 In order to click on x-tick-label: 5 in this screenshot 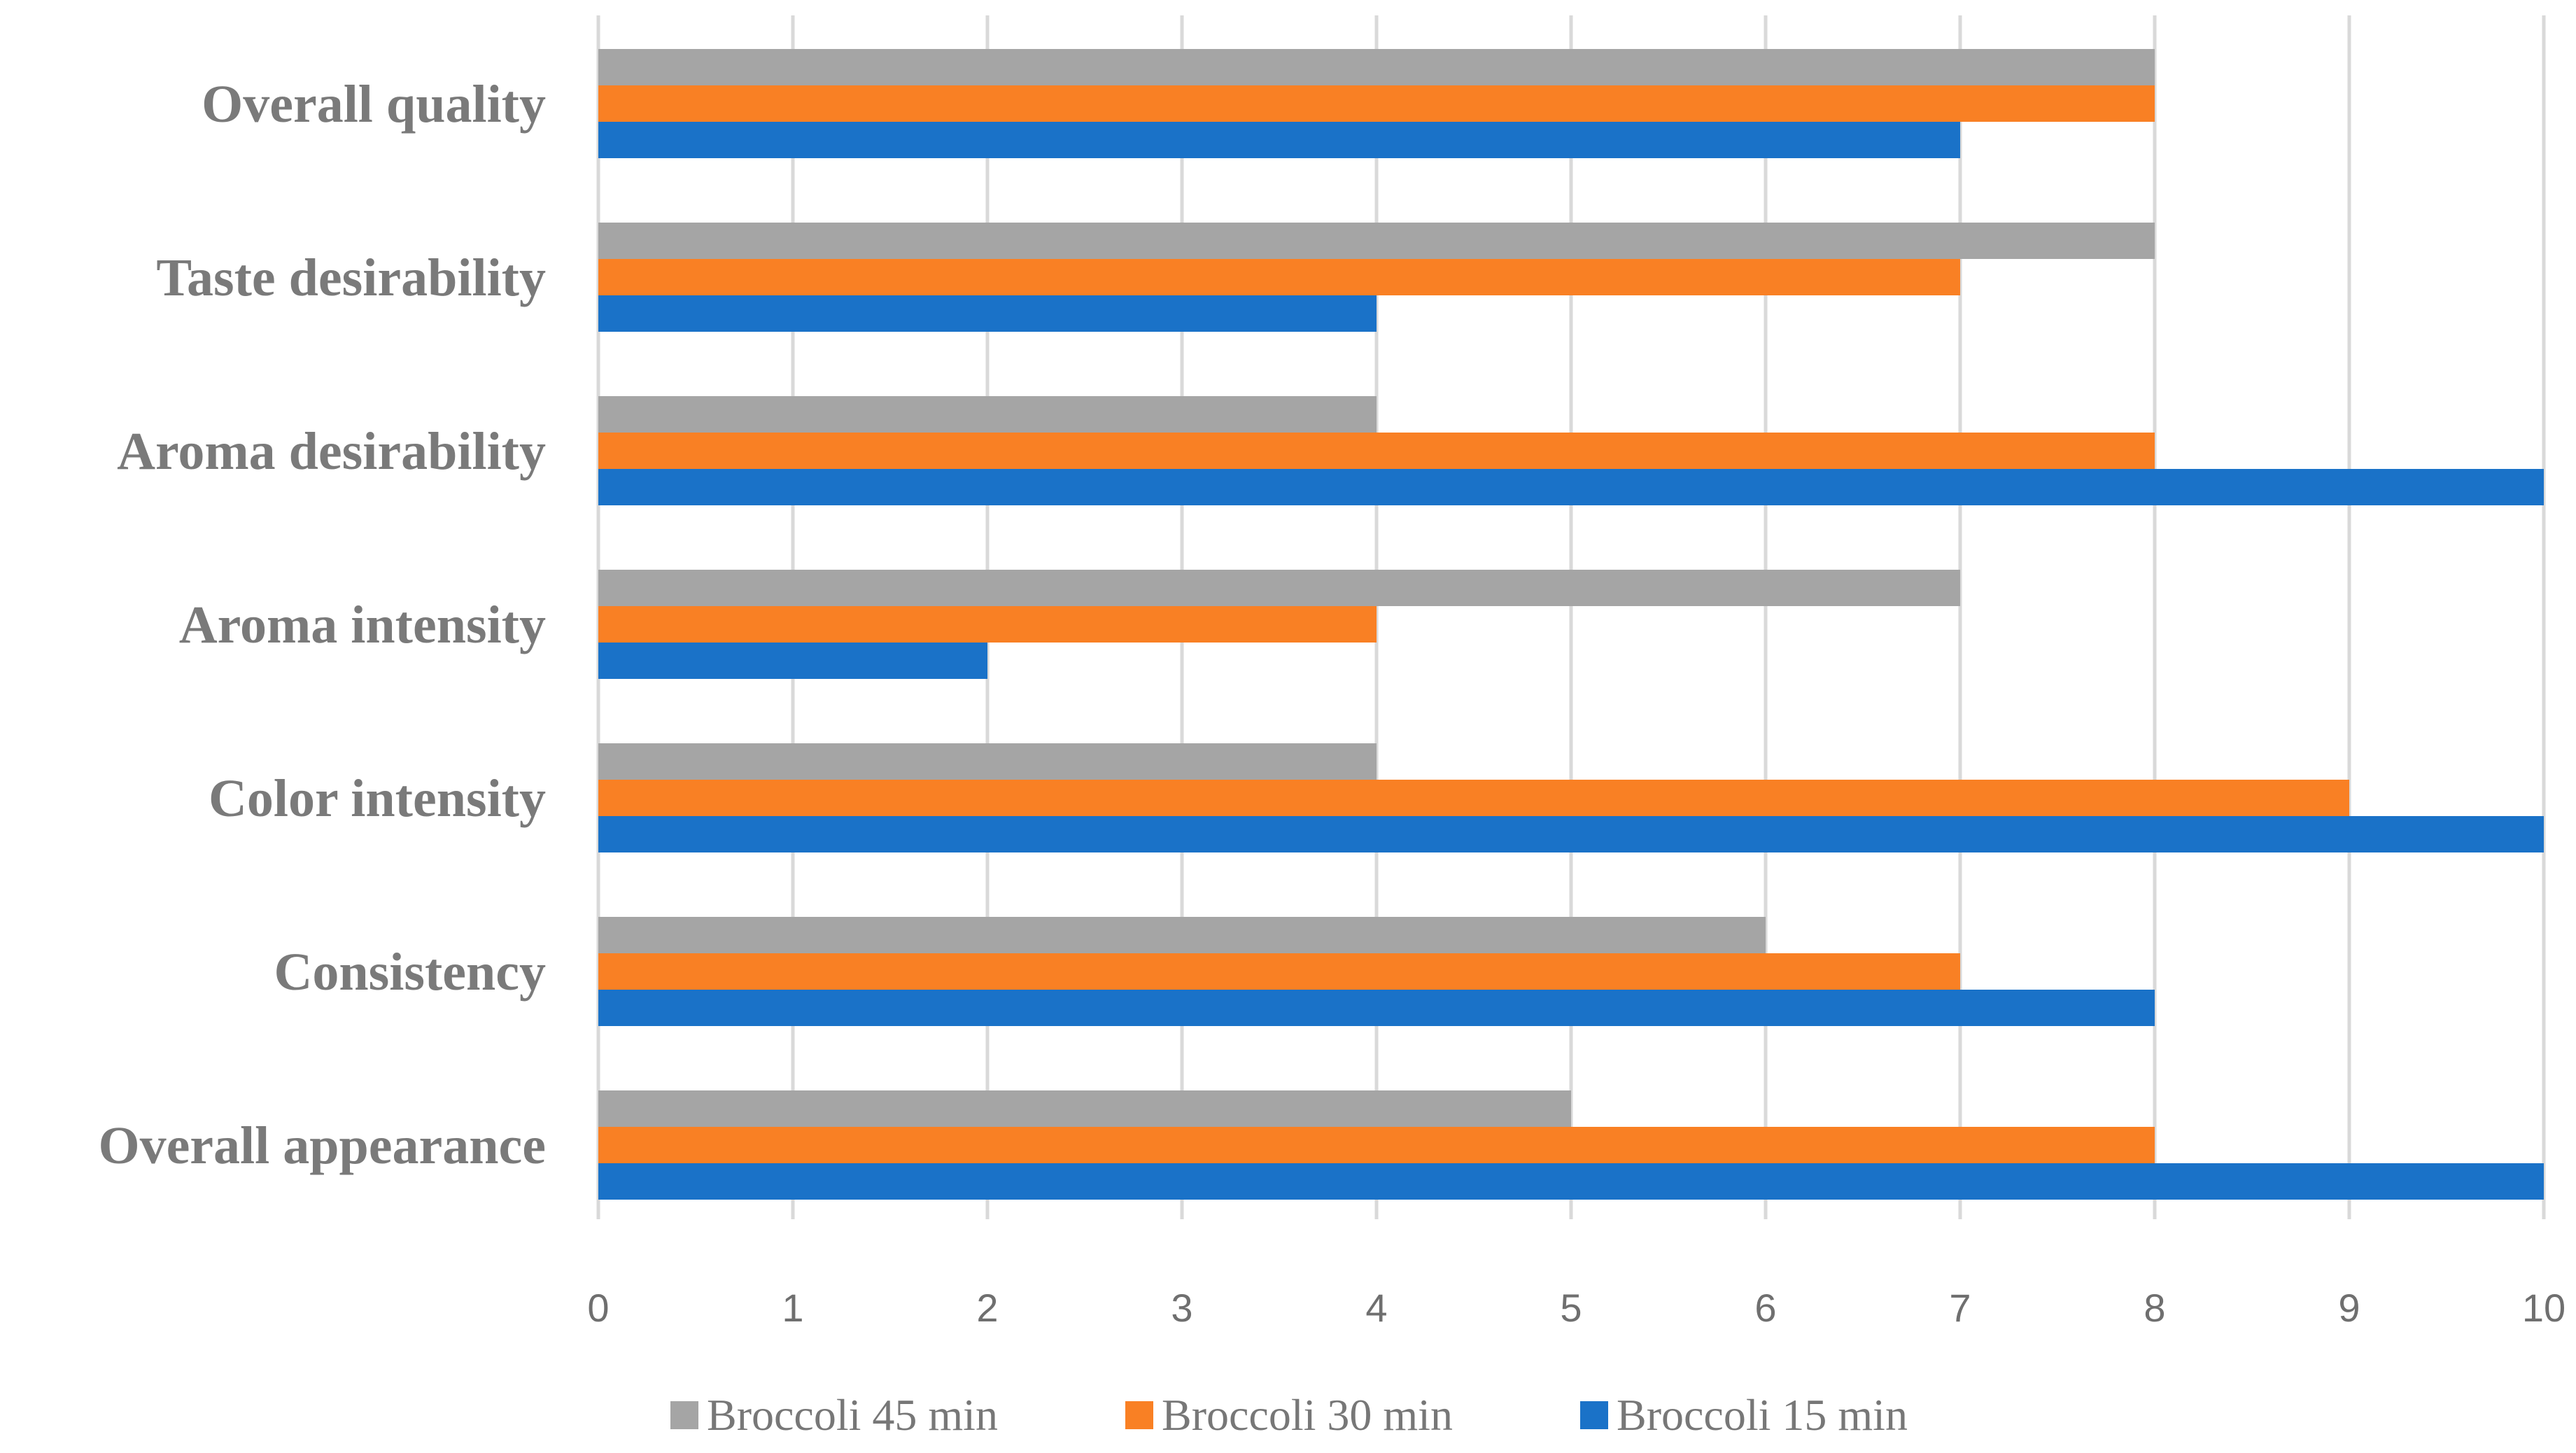, I will do `click(1571, 1308)`.